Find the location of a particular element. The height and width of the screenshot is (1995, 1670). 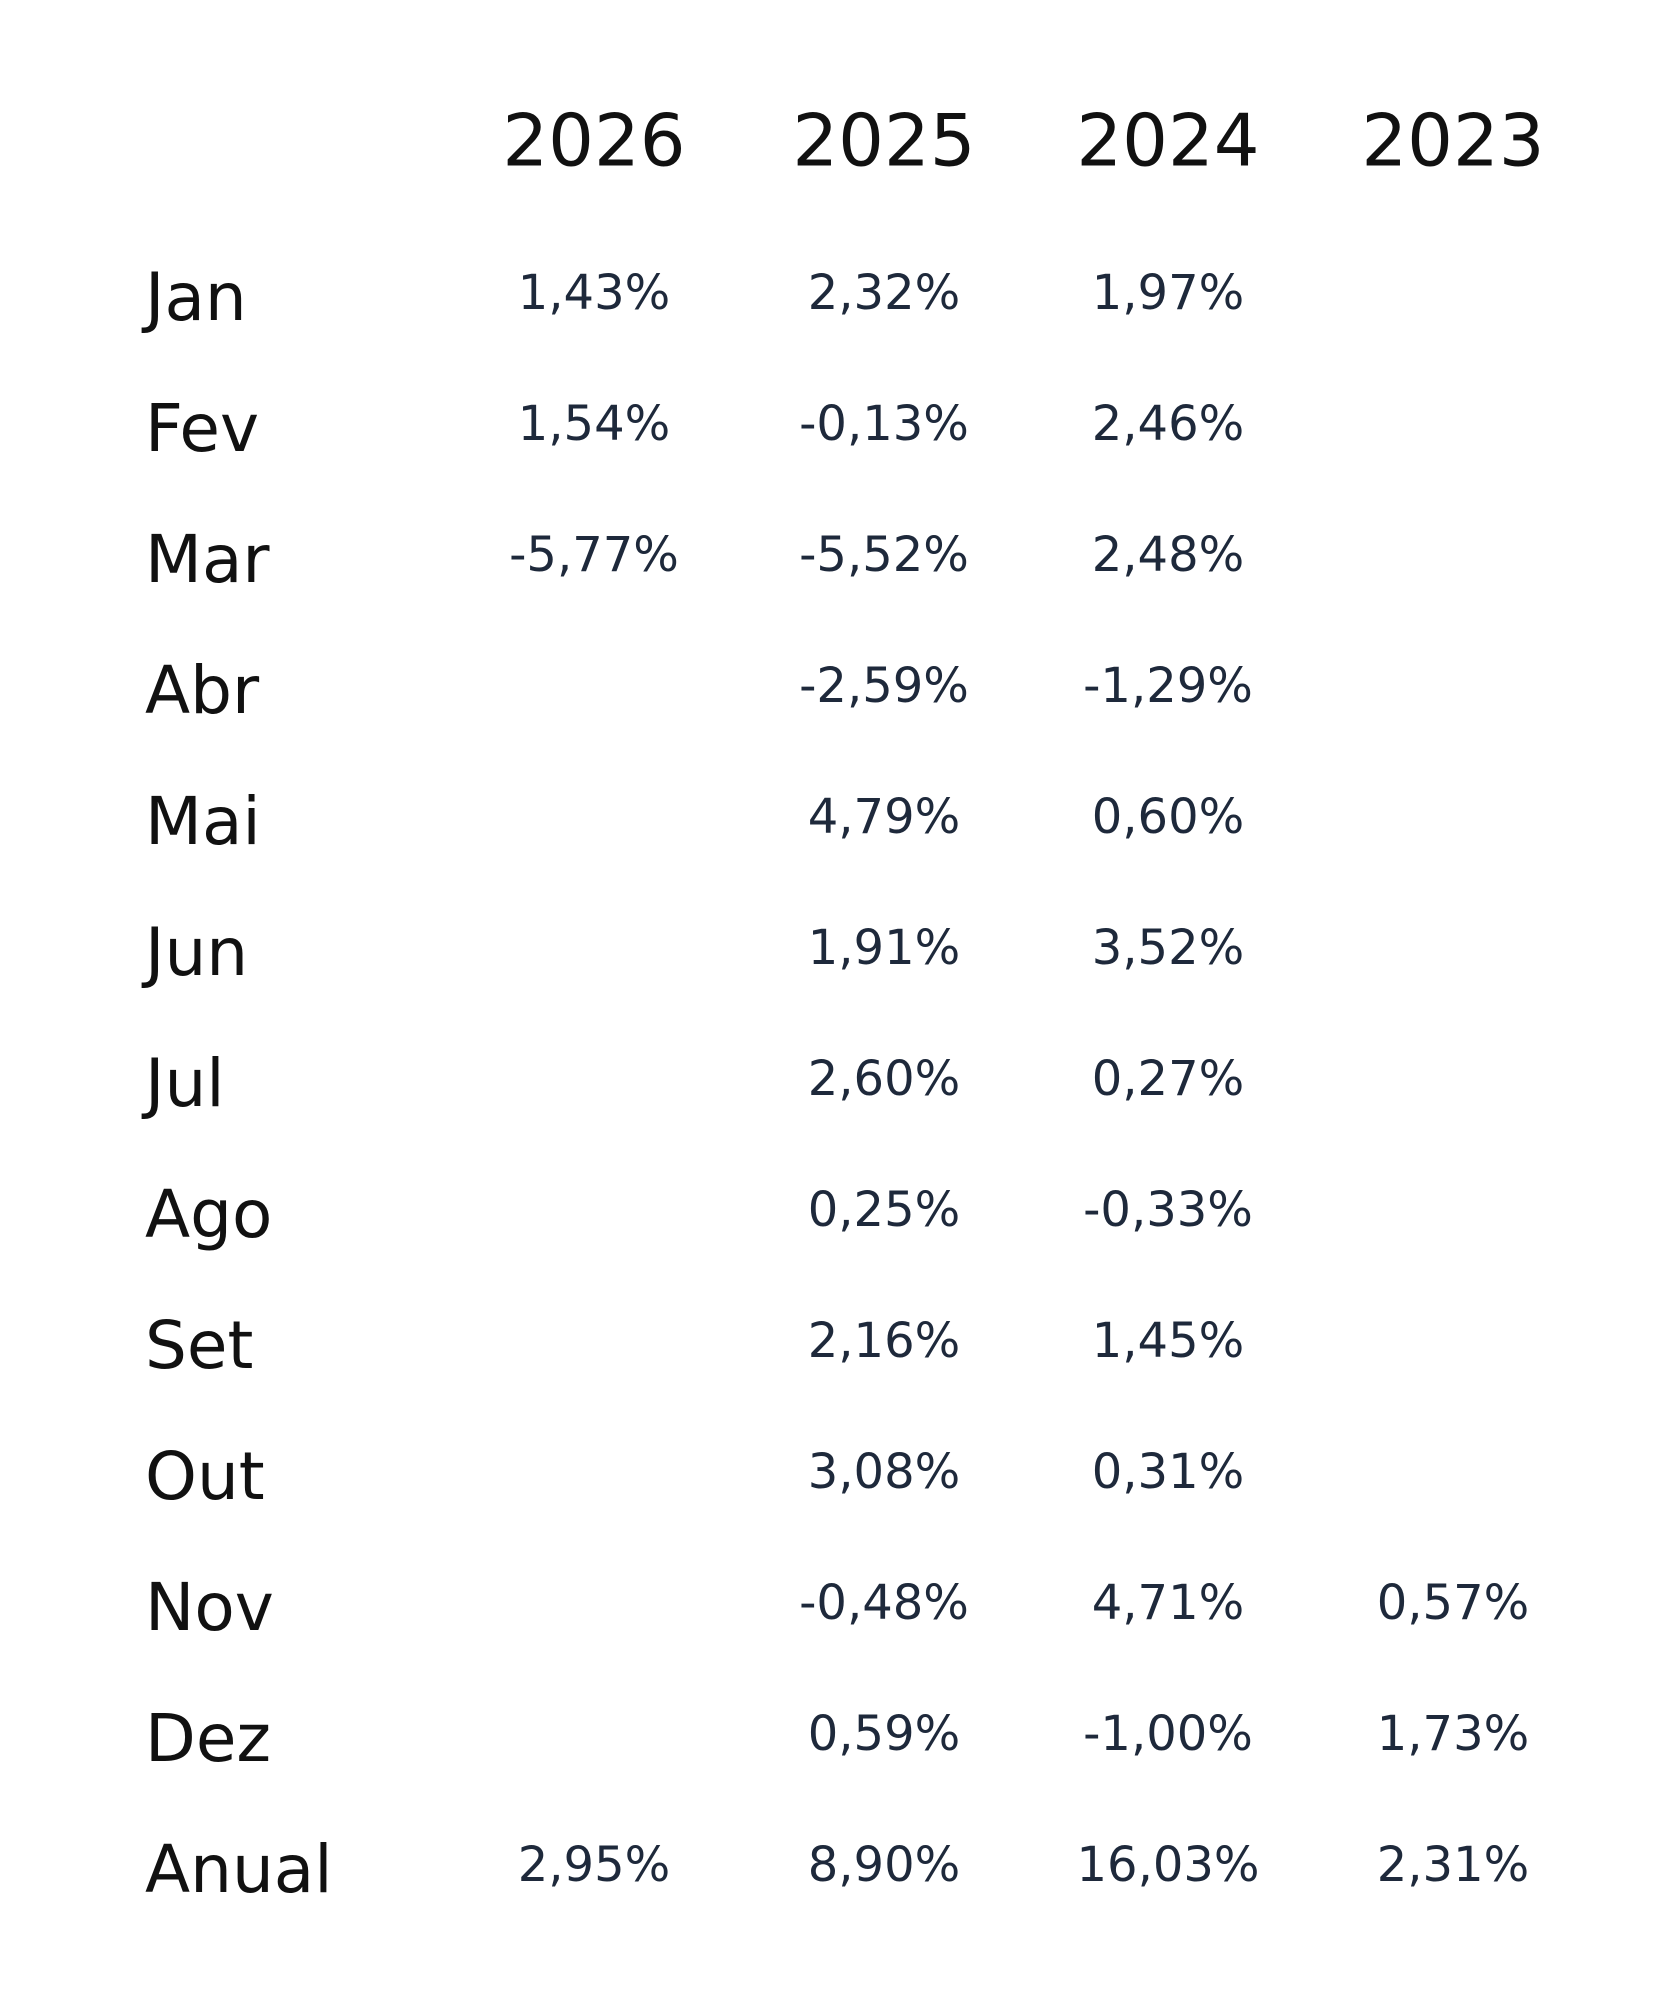

cell-value: 2,16% is located at coordinates (884, 1341).